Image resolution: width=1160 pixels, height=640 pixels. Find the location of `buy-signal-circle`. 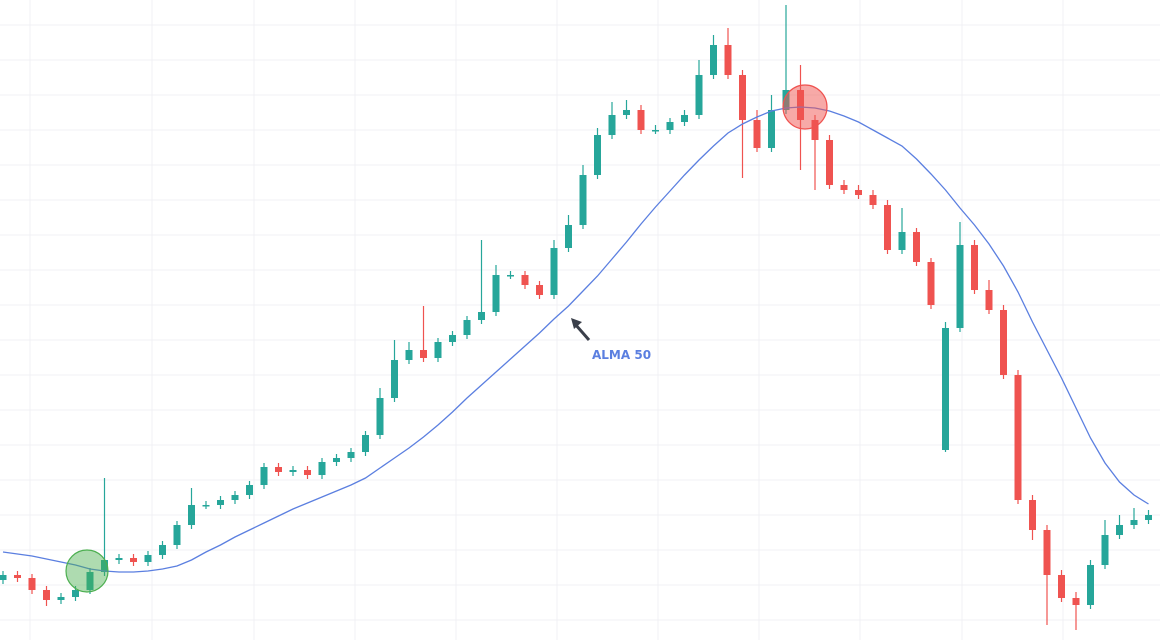

buy-signal-circle is located at coordinates (87, 571).